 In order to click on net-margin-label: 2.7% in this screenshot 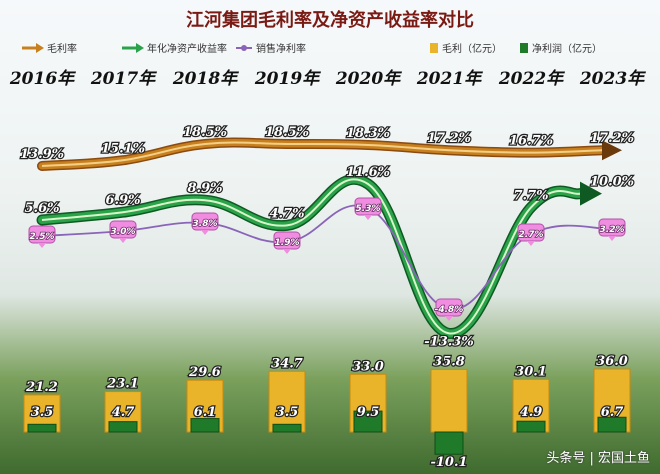, I will do `click(531, 235)`.